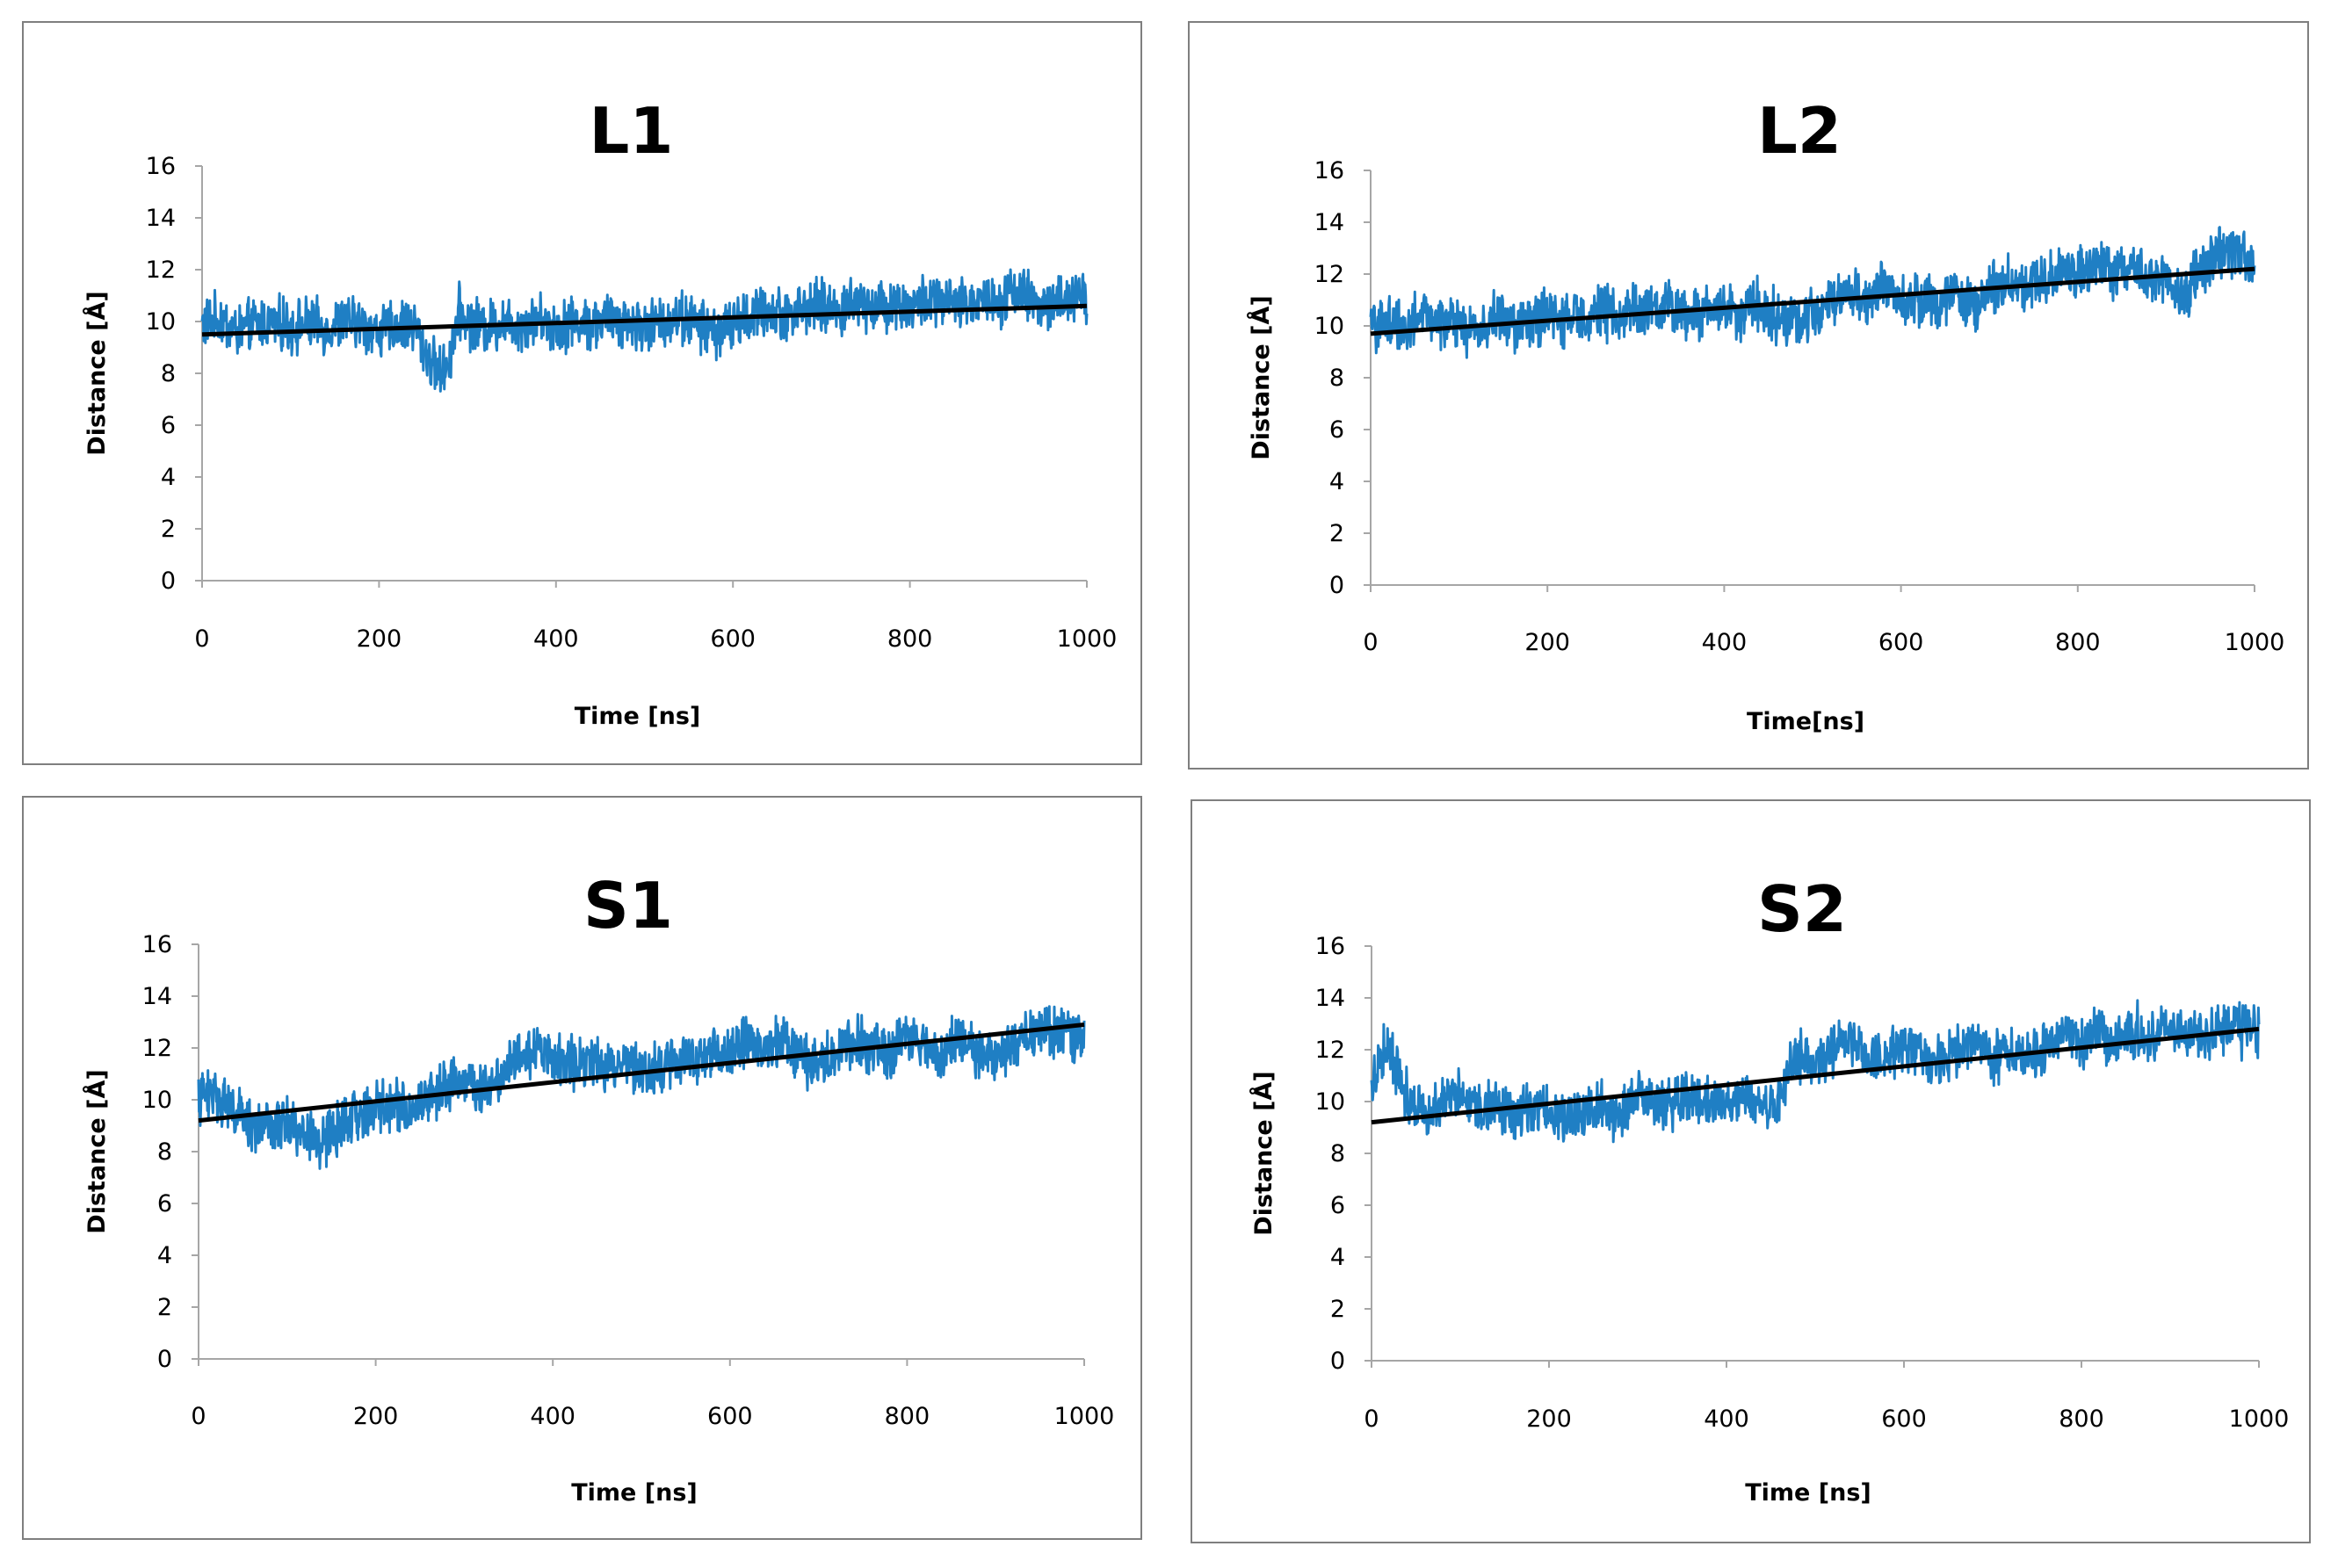 The height and width of the screenshot is (1568, 2338). I want to click on series-line-distance-s1, so click(641, 1087).